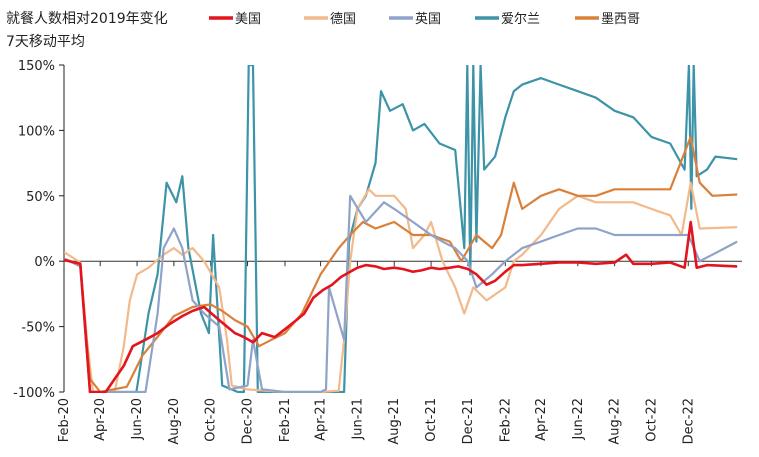  What do you see at coordinates (100, 419) in the screenshot?
I see `x-tick-label: Apr-20` at bounding box center [100, 419].